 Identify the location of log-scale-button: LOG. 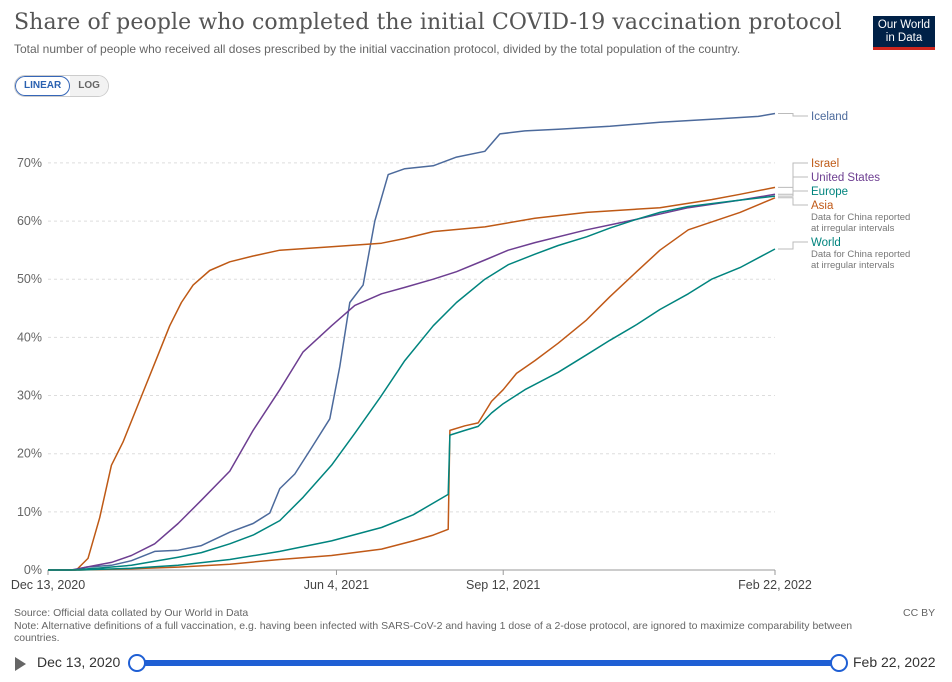
(89, 86).